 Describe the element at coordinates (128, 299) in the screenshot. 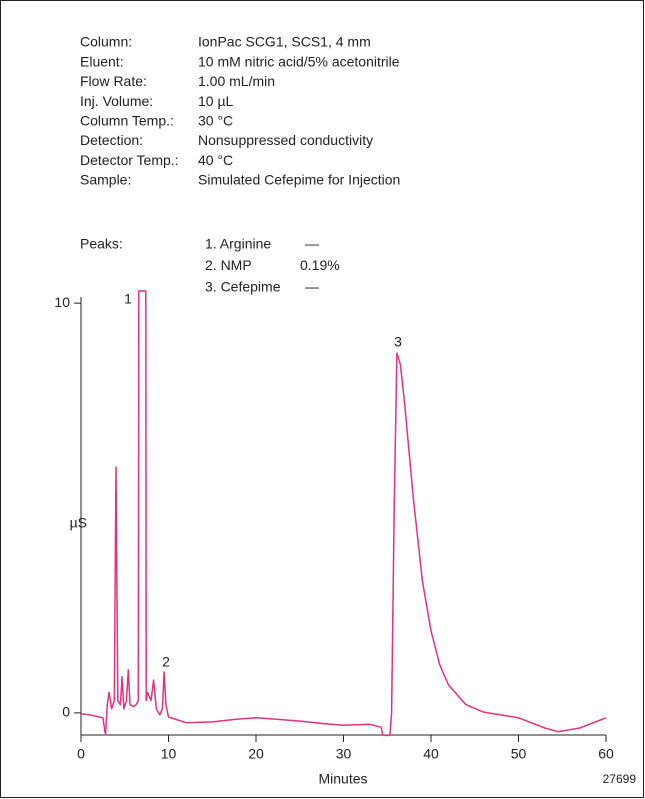

I see `peak-label: 1` at that location.